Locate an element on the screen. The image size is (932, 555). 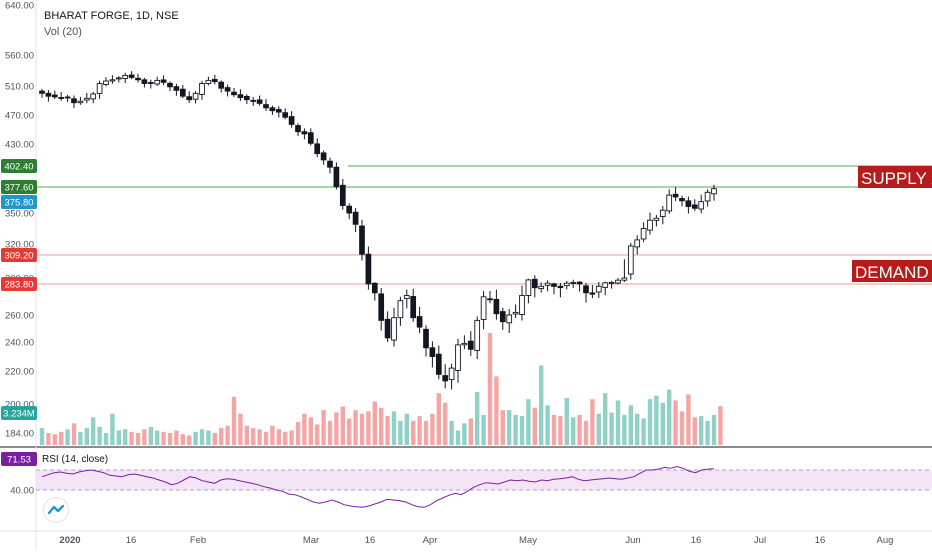
price-tag-supply-bottom: 377.60 is located at coordinates (18, 188).